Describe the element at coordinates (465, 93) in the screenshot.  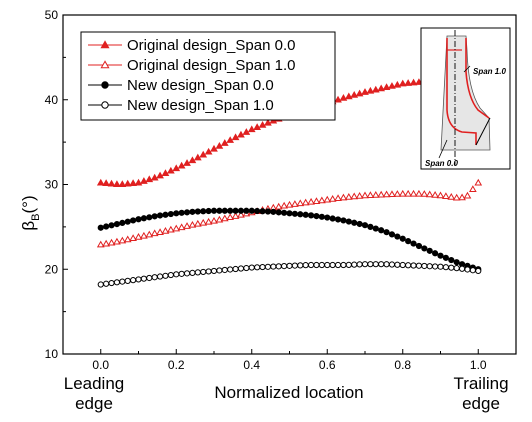
I see `inset-passage-shape` at that location.